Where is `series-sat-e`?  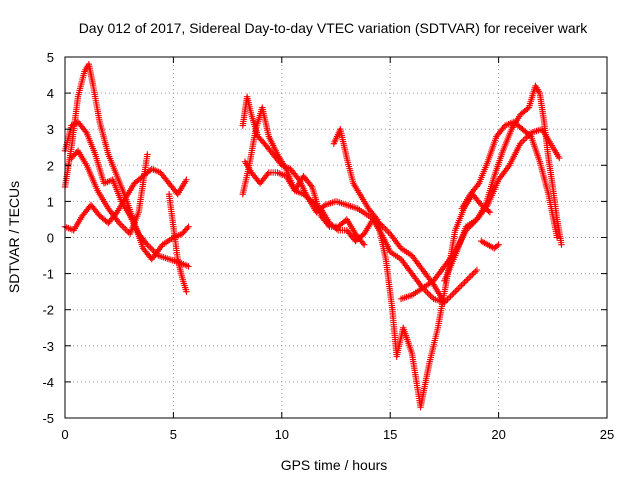 series-sat-e is located at coordinates (177, 242).